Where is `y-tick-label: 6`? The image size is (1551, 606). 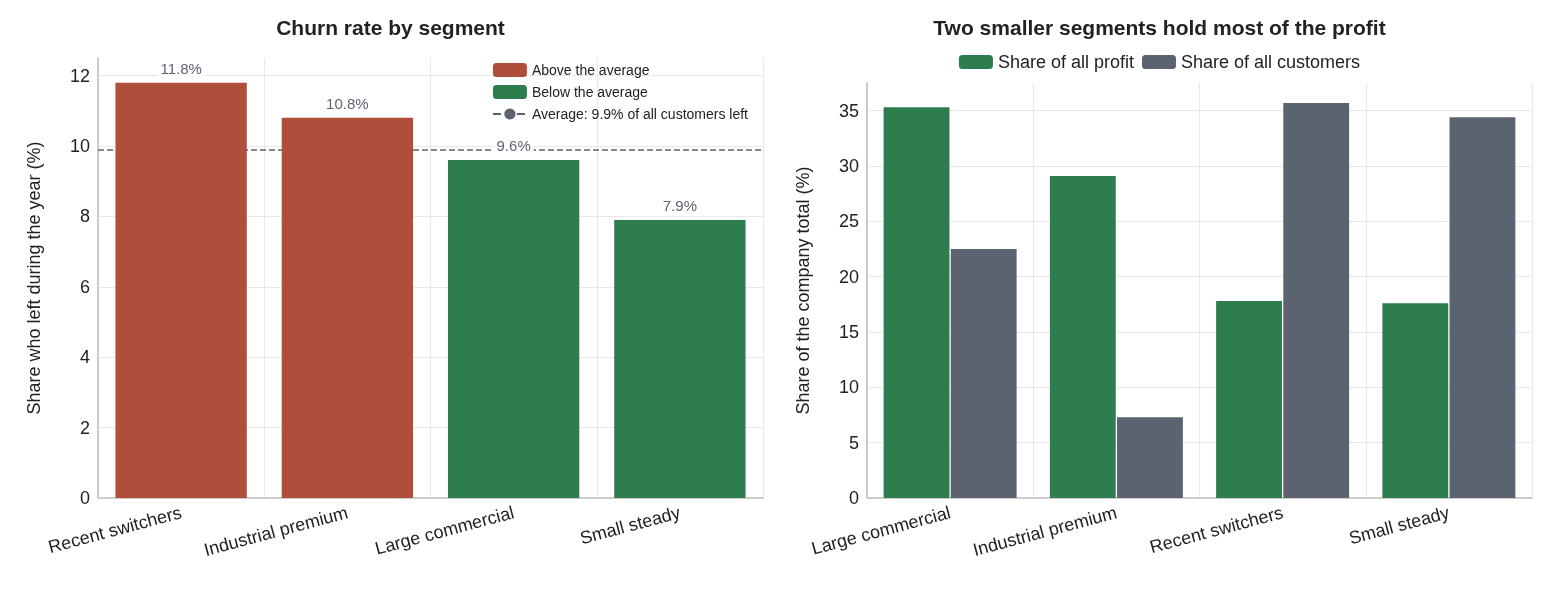 y-tick-label: 6 is located at coordinates (84, 286).